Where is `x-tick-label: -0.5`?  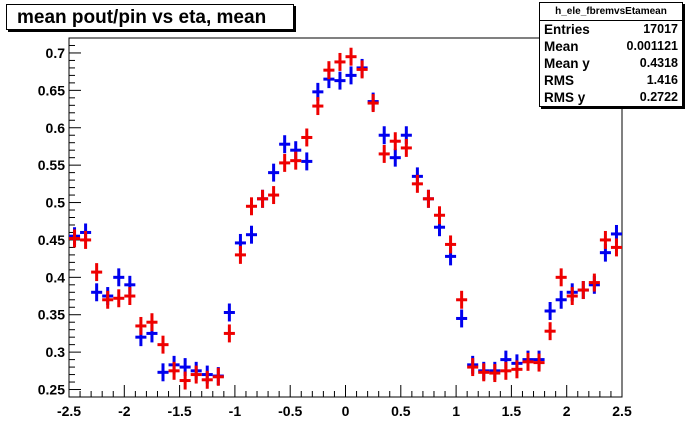 x-tick-label: -0.5 is located at coordinates (290, 411).